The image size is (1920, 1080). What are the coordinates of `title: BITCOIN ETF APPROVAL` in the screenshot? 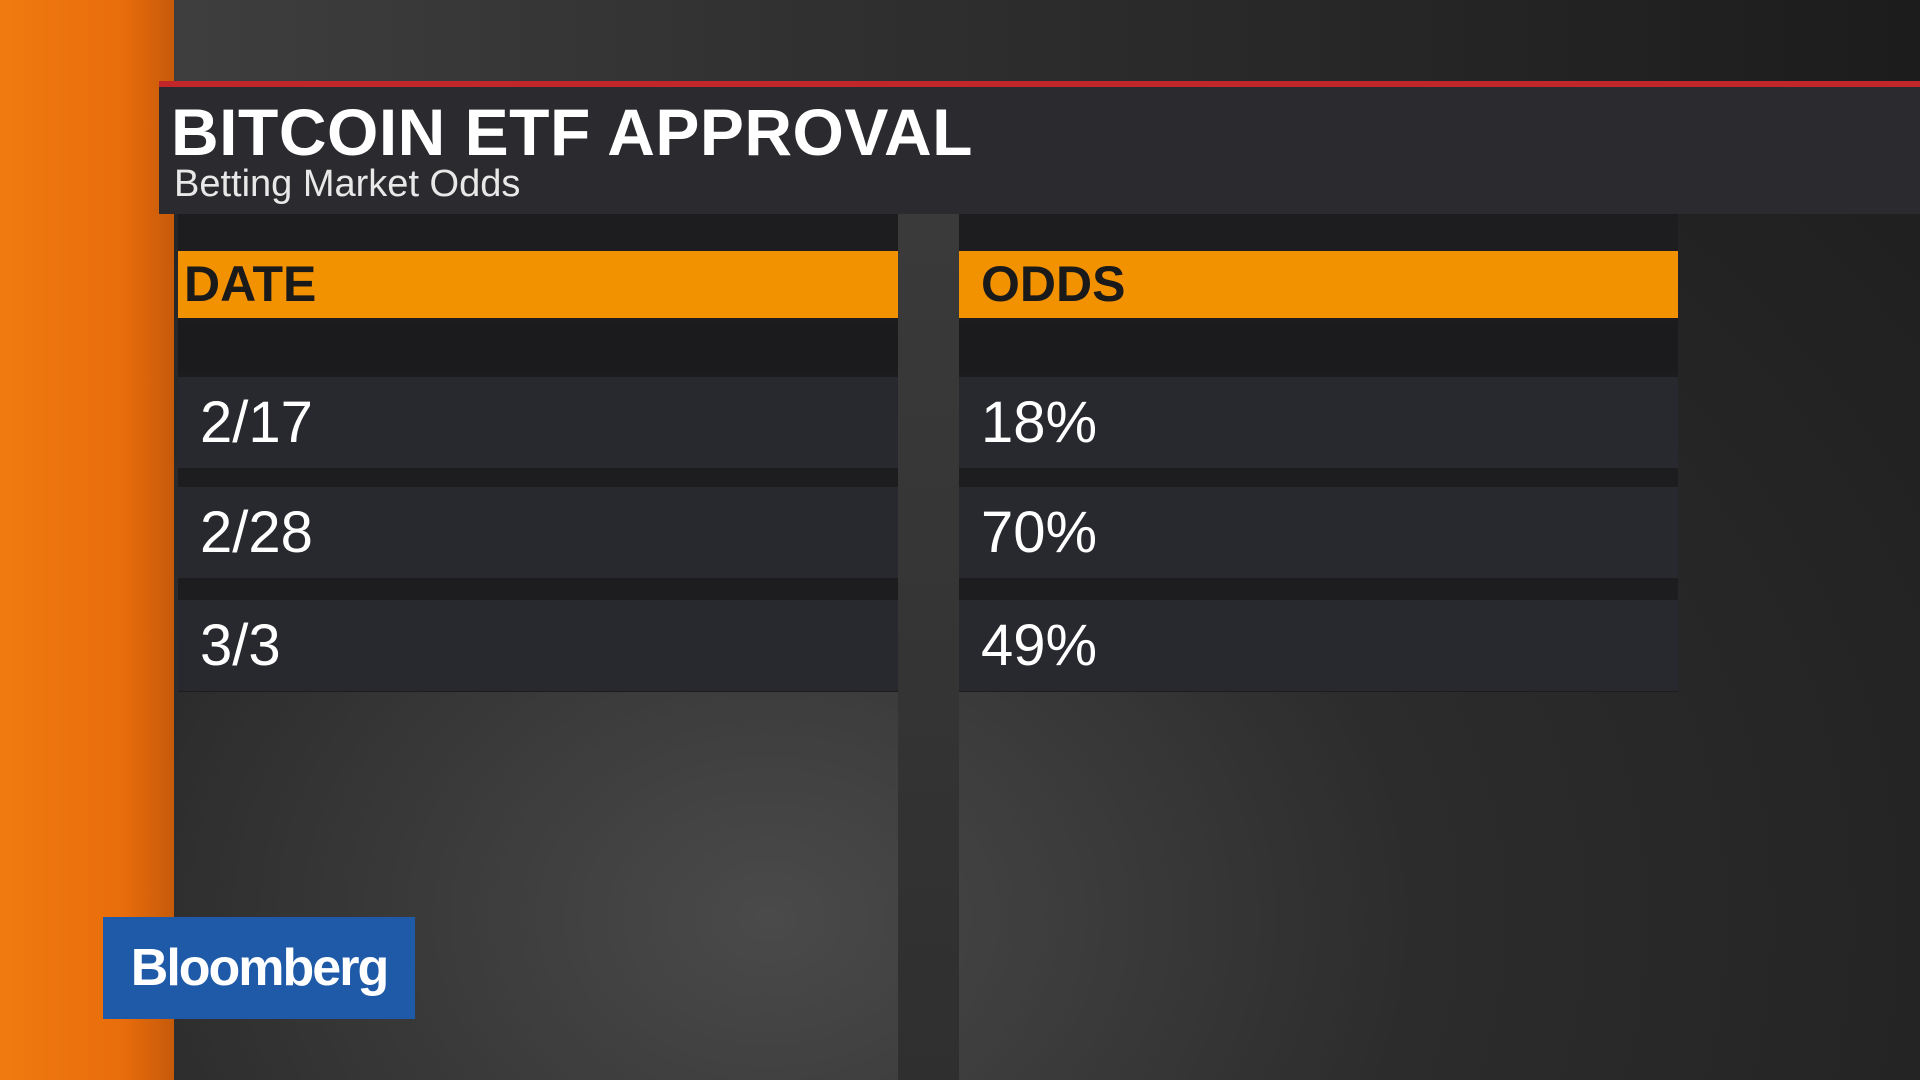 It's located at (572, 132).